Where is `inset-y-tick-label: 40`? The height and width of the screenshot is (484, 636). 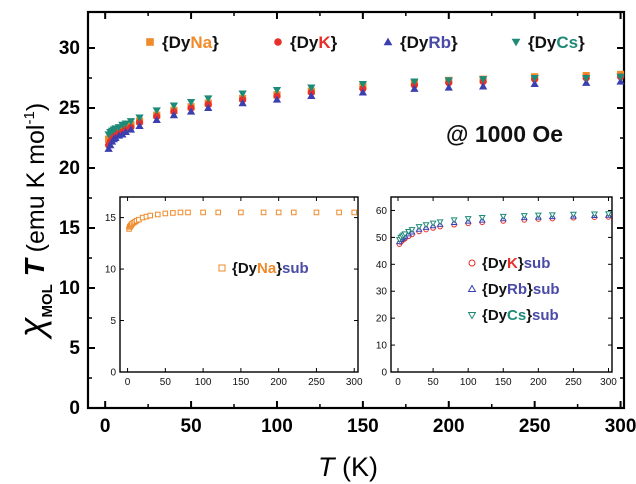
inset-y-tick-label: 40 is located at coordinates (382, 265).